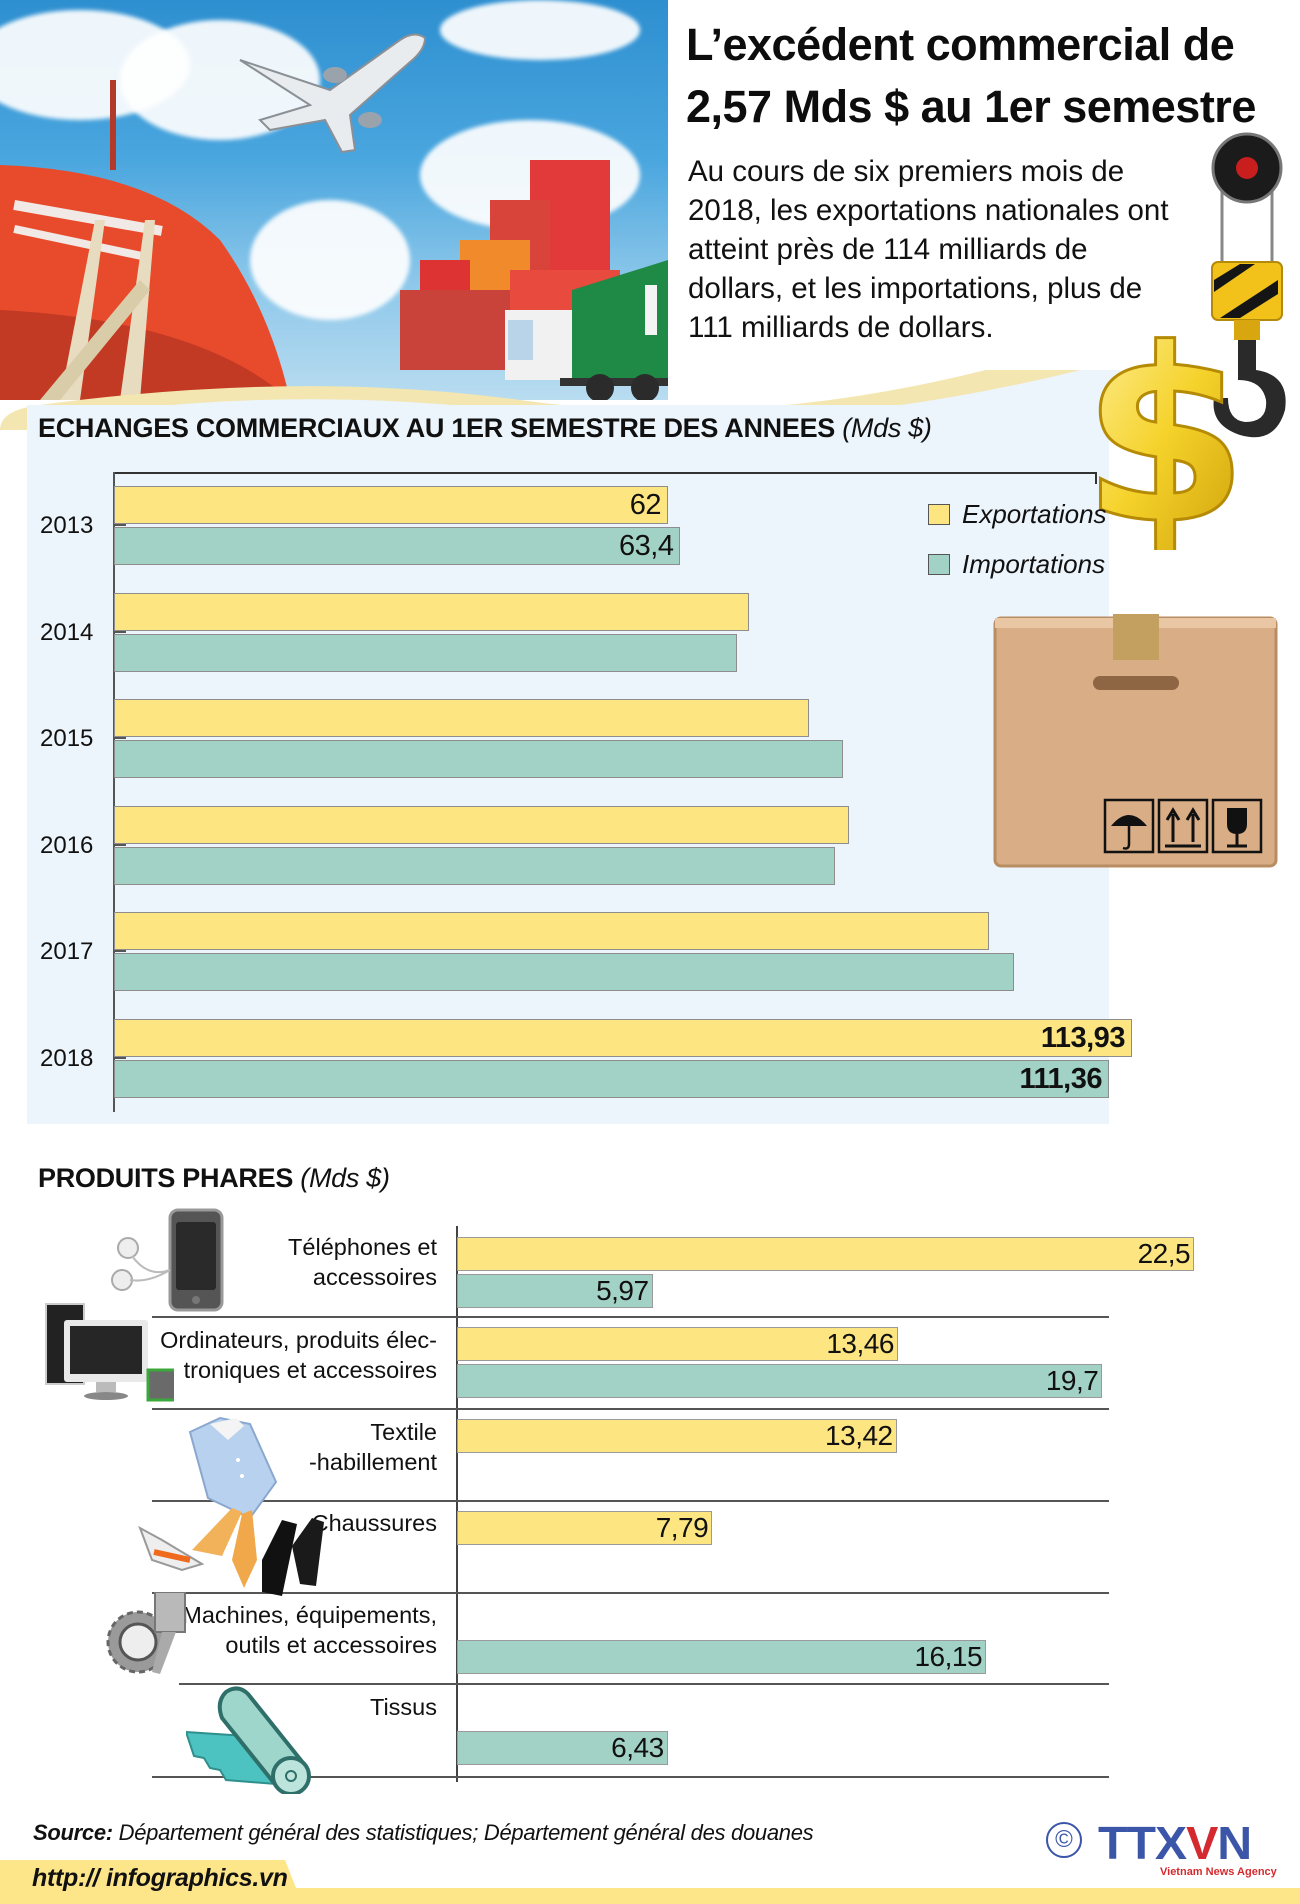  Describe the element at coordinates (948, 1656) in the screenshot. I see `bar-value-label: 16,15` at that location.